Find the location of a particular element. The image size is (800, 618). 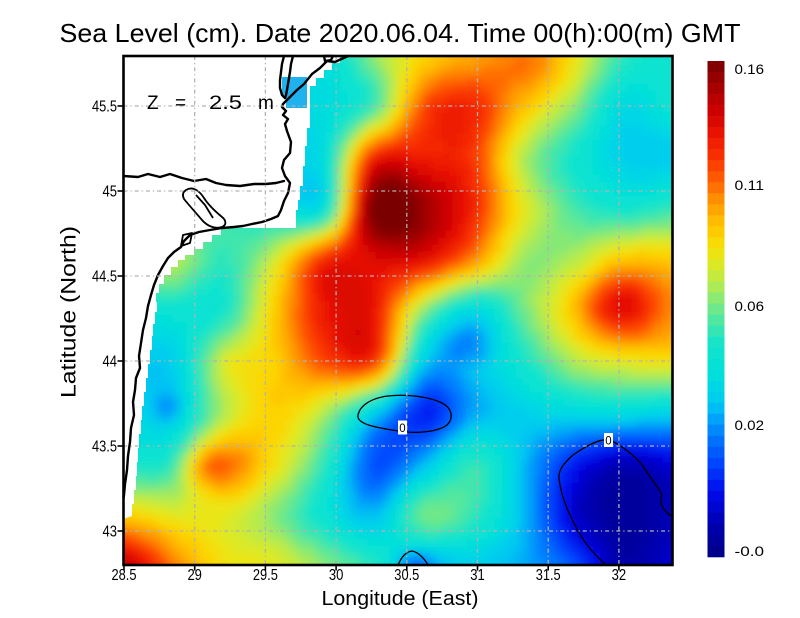

svg-text: 0.16 is located at coordinates (750, 69).